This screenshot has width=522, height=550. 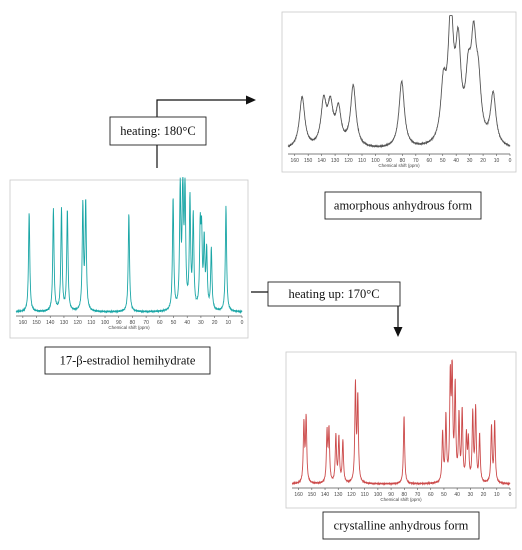 What do you see at coordinates (429, 161) in the screenshot?
I see `spectrum-amorphous-tick-label: 60` at bounding box center [429, 161].